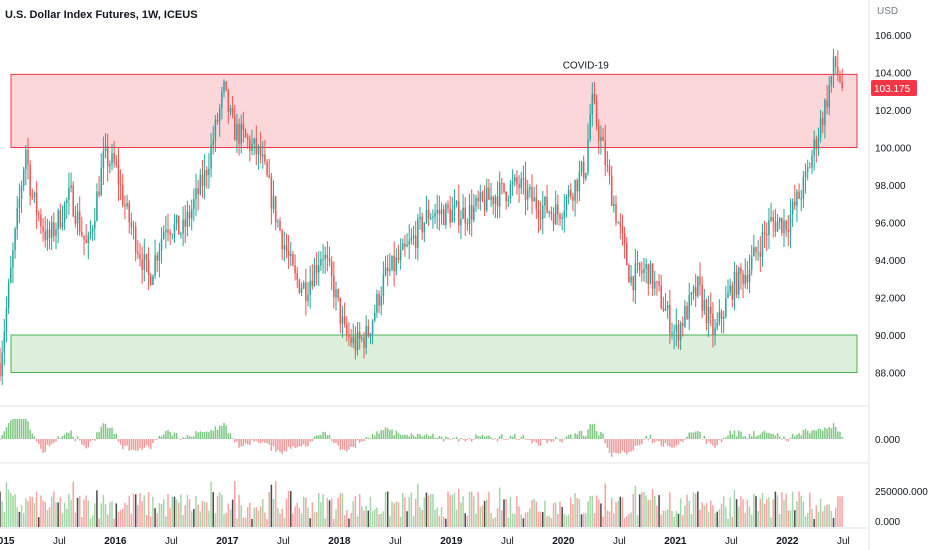  What do you see at coordinates (434, 353) in the screenshot?
I see `support-zone` at bounding box center [434, 353].